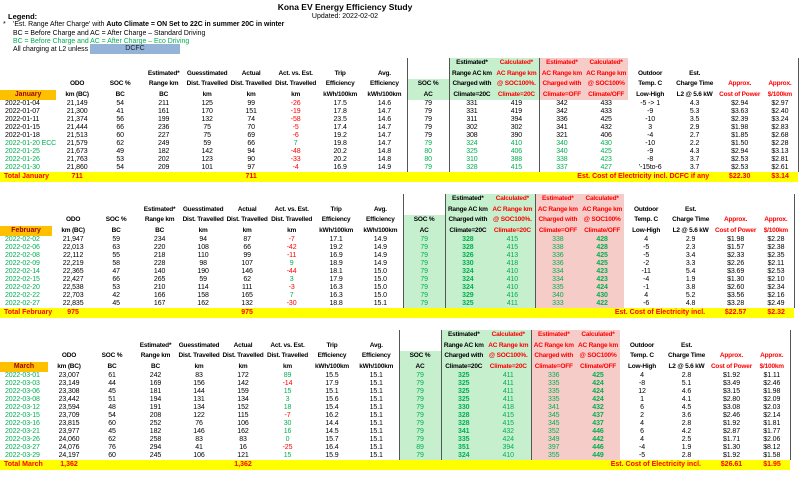 The width and height of the screenshot is (800, 482). Describe the element at coordinates (291, 215) in the screenshot. I see `col-header-act-vs-est-dist: Act. vs. Est. Dist. Travelled km` at that location.